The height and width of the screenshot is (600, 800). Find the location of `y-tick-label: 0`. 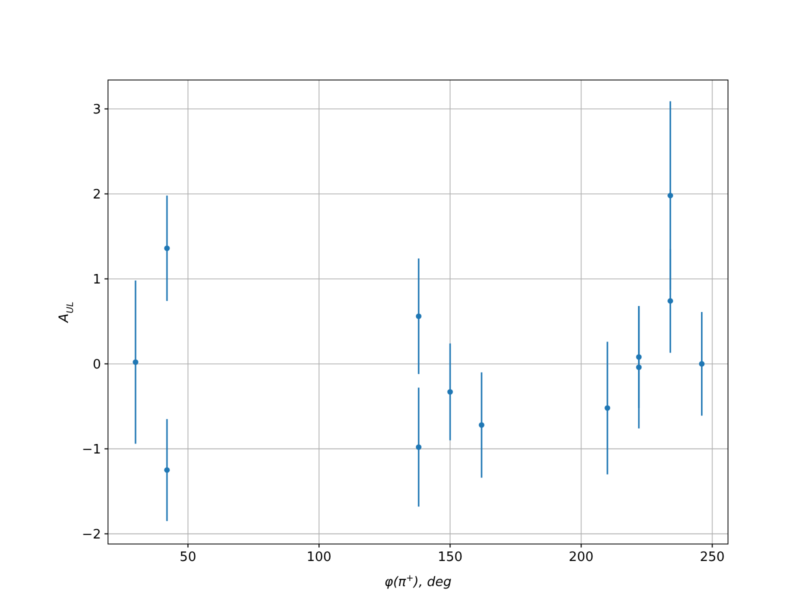

y-tick-label: 0 is located at coordinates (96, 364).